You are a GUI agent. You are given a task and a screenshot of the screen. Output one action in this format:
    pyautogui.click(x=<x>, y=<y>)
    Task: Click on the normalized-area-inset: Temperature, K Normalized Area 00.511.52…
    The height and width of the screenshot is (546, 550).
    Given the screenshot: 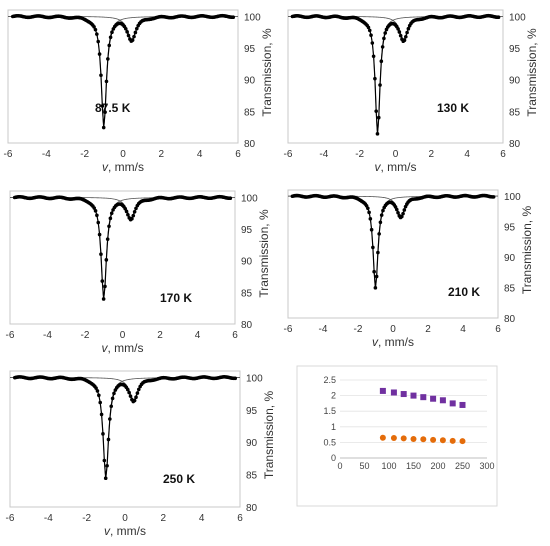 What is the action you would take?
    pyautogui.click(x=397, y=436)
    